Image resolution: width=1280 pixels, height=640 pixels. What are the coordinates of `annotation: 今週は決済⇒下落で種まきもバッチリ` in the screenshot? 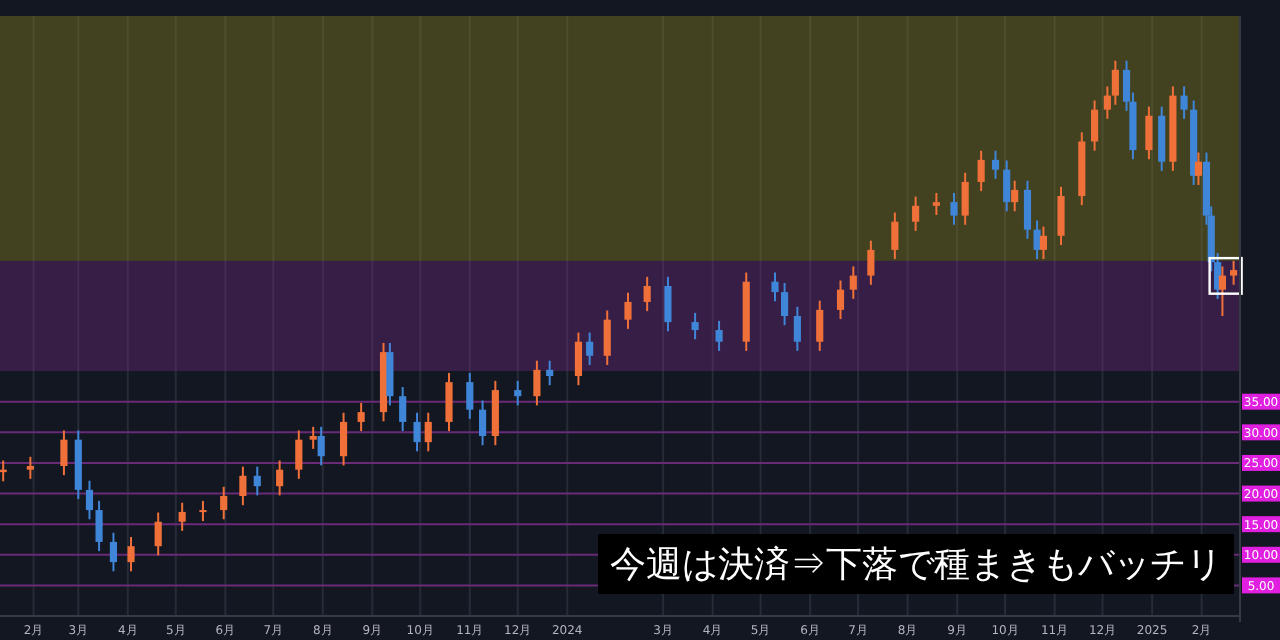 It's located at (916, 564).